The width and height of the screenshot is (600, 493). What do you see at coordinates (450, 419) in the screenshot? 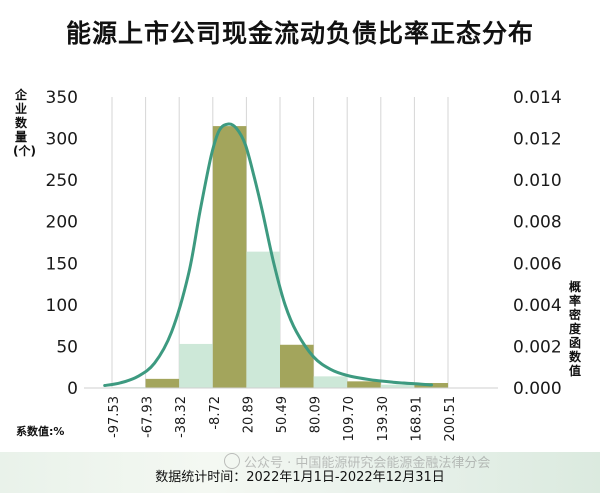
I see `x-tick-label: 200.51` at bounding box center [450, 419].